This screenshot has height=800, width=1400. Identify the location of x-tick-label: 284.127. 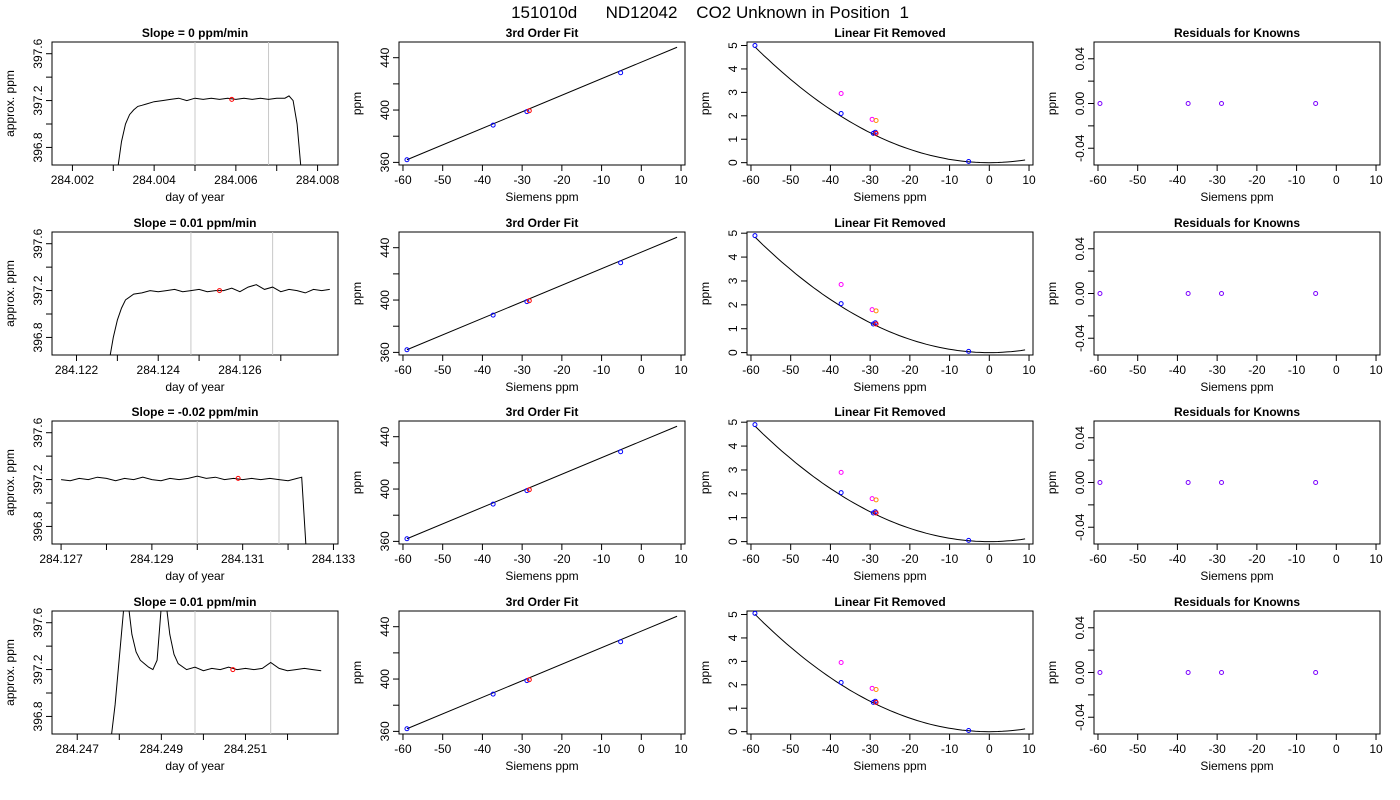
(61, 559).